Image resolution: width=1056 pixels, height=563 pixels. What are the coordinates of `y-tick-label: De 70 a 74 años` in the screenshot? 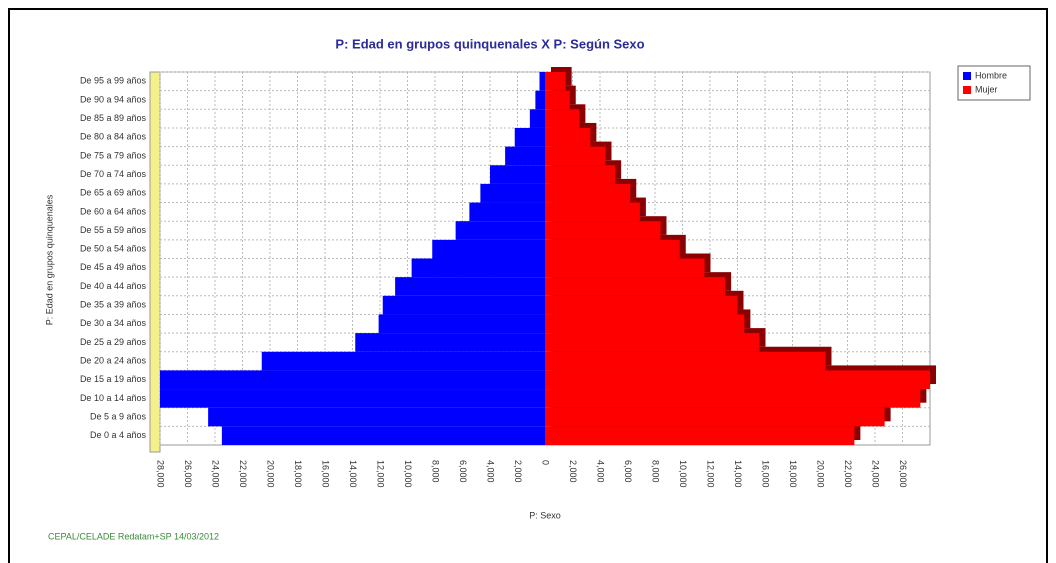 It's located at (113, 174).